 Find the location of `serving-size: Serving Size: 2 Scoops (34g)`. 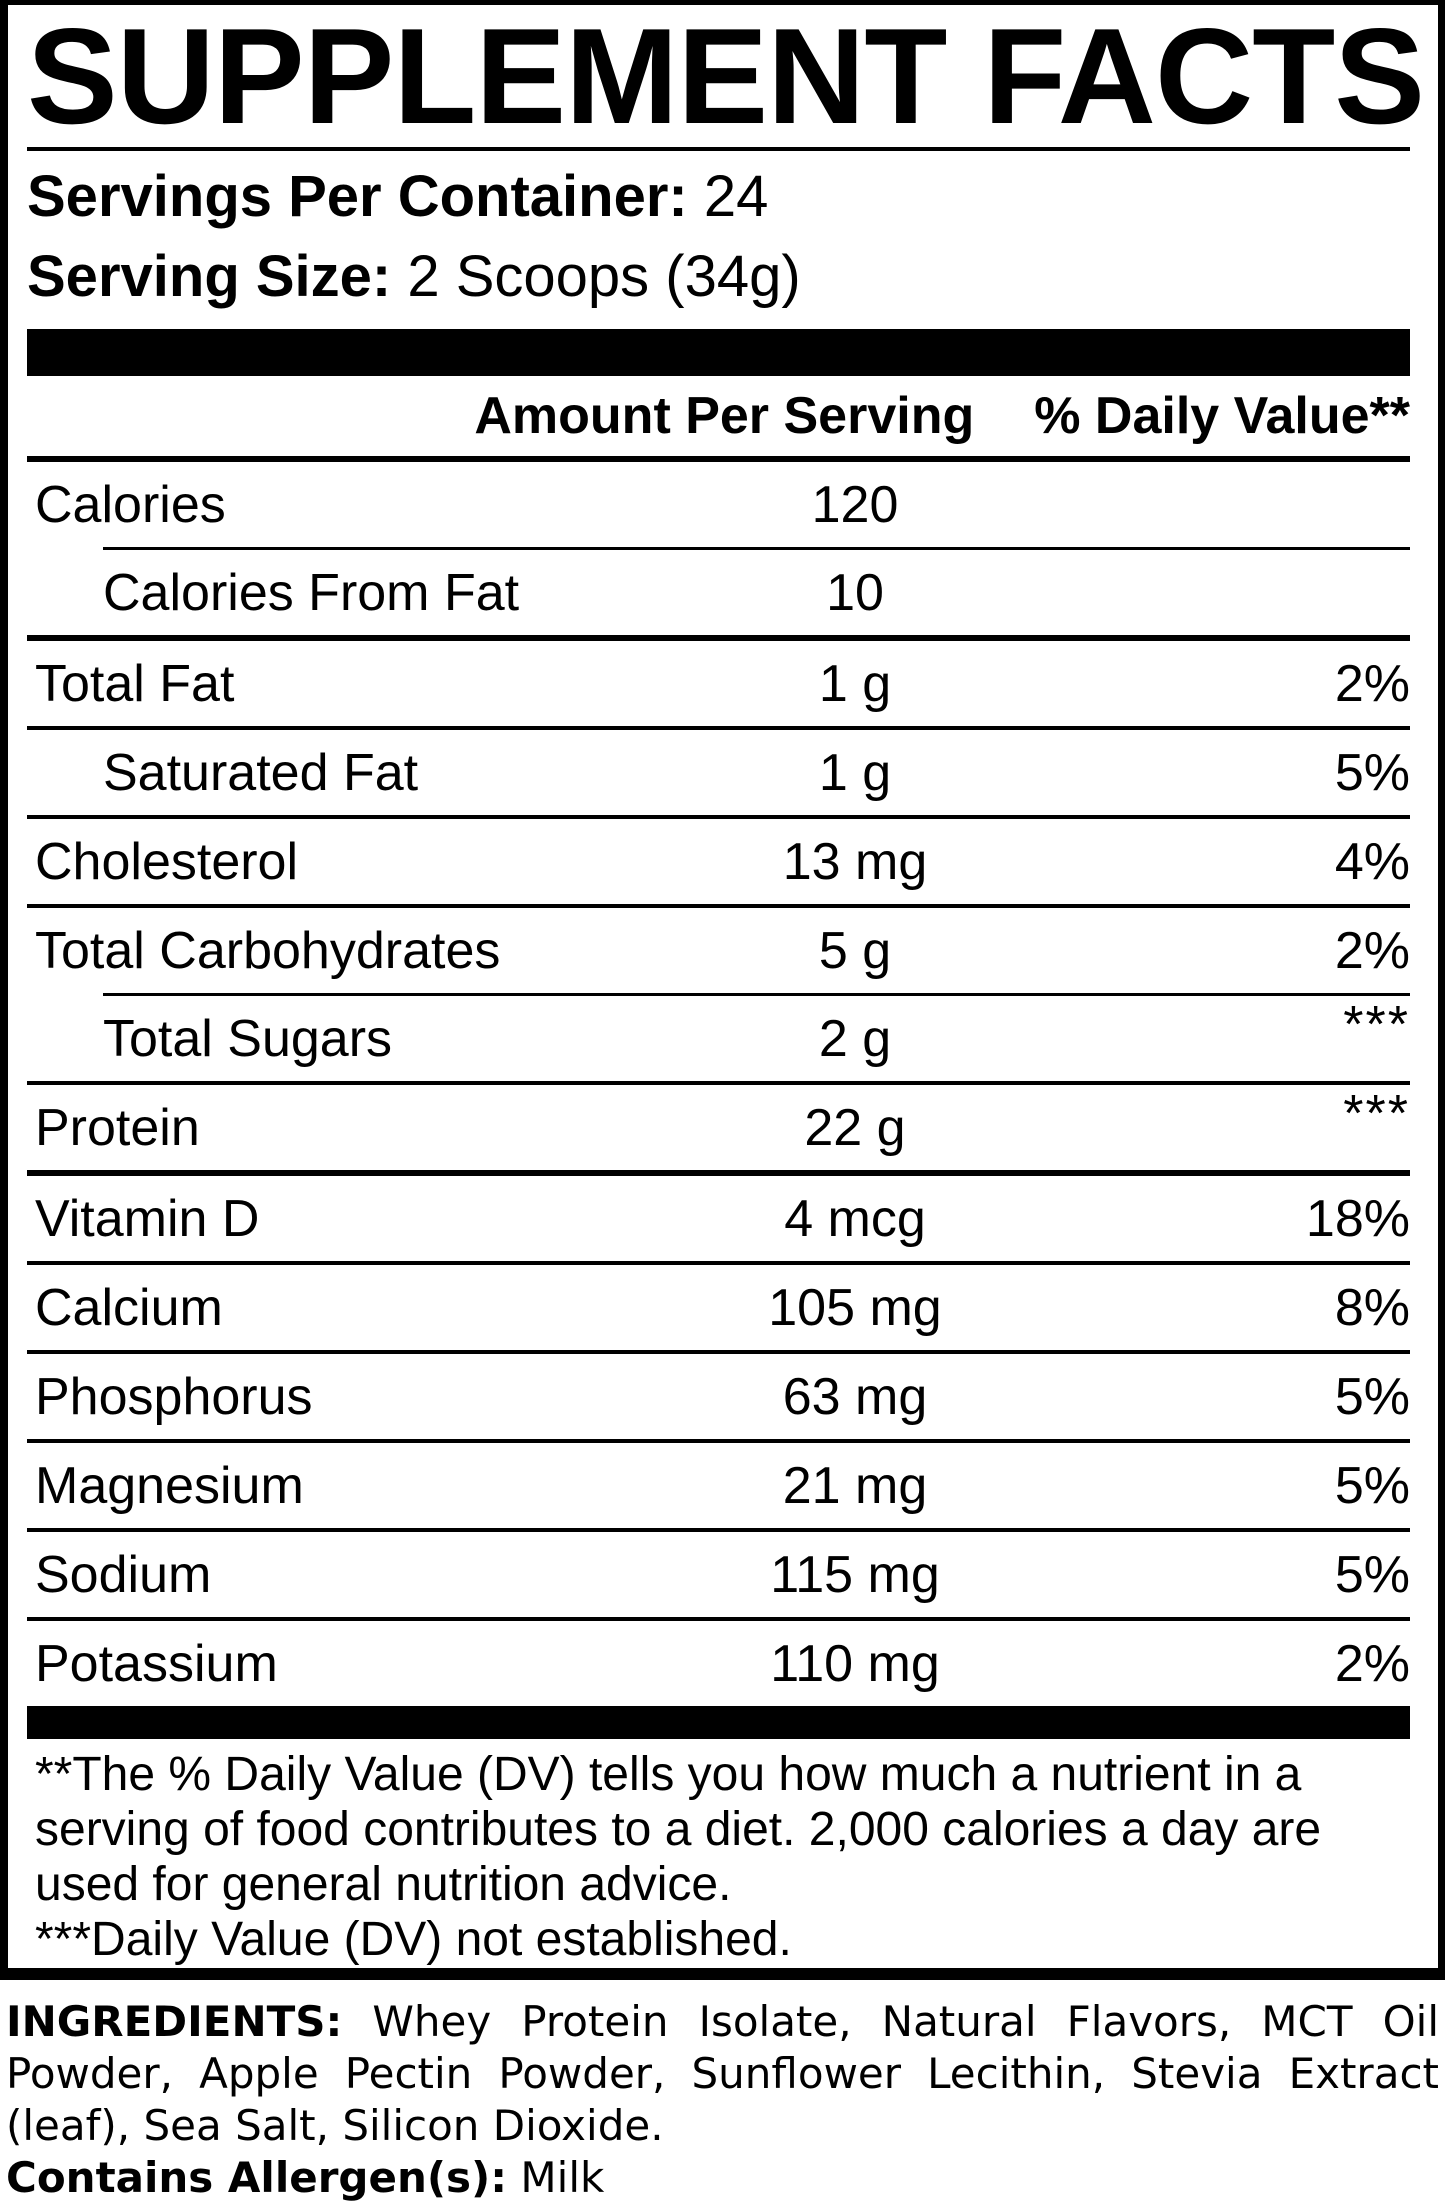

serving-size: Serving Size: 2 Scoops (34g) is located at coordinates (718, 277).